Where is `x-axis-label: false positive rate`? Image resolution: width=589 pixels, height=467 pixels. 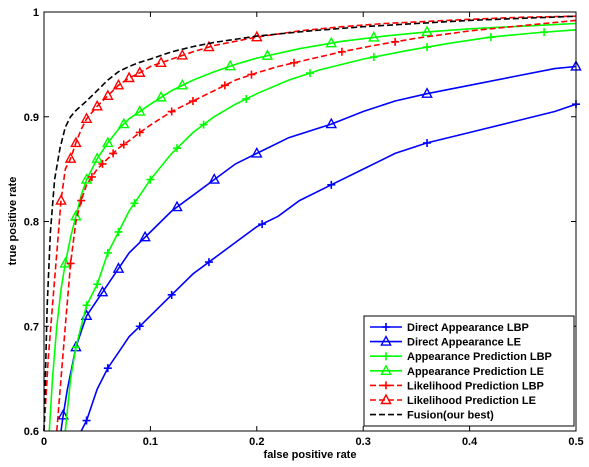
x-axis-label: false positive rate is located at coordinates (310, 455).